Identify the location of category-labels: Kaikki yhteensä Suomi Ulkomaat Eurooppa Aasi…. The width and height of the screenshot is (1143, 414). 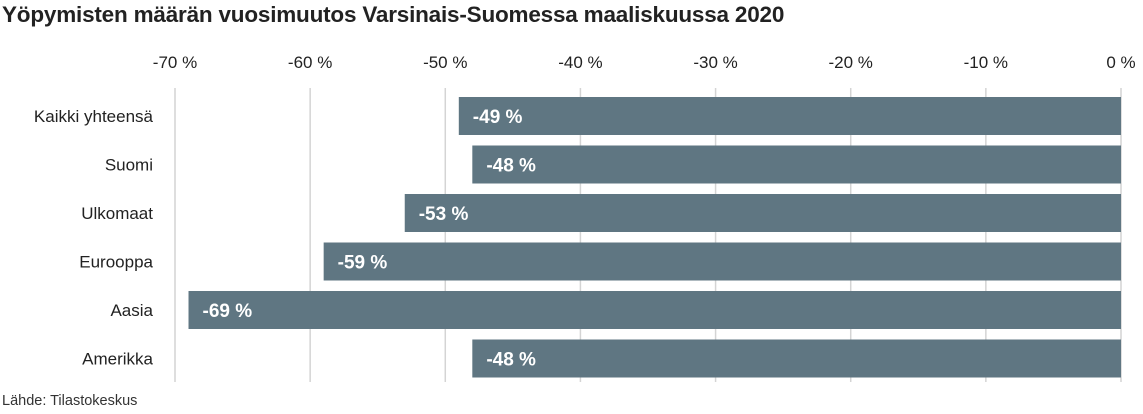
(94, 238).